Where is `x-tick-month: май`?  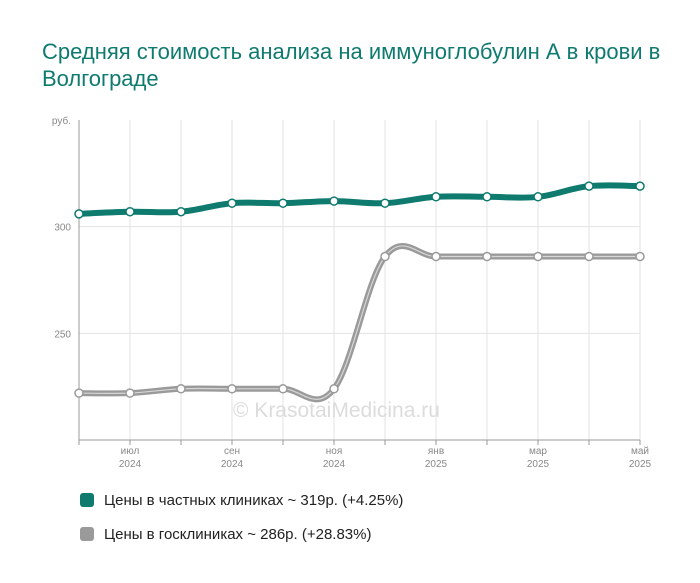 x-tick-month: май is located at coordinates (640, 451).